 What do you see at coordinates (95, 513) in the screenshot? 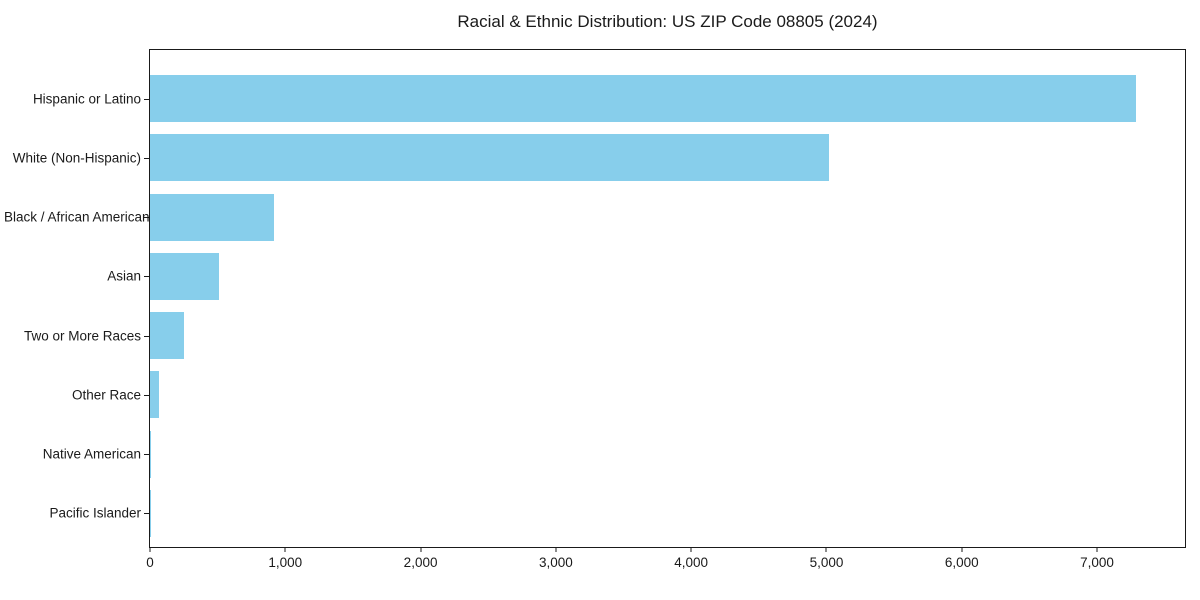
I see `category-label: Pacific Islander` at bounding box center [95, 513].